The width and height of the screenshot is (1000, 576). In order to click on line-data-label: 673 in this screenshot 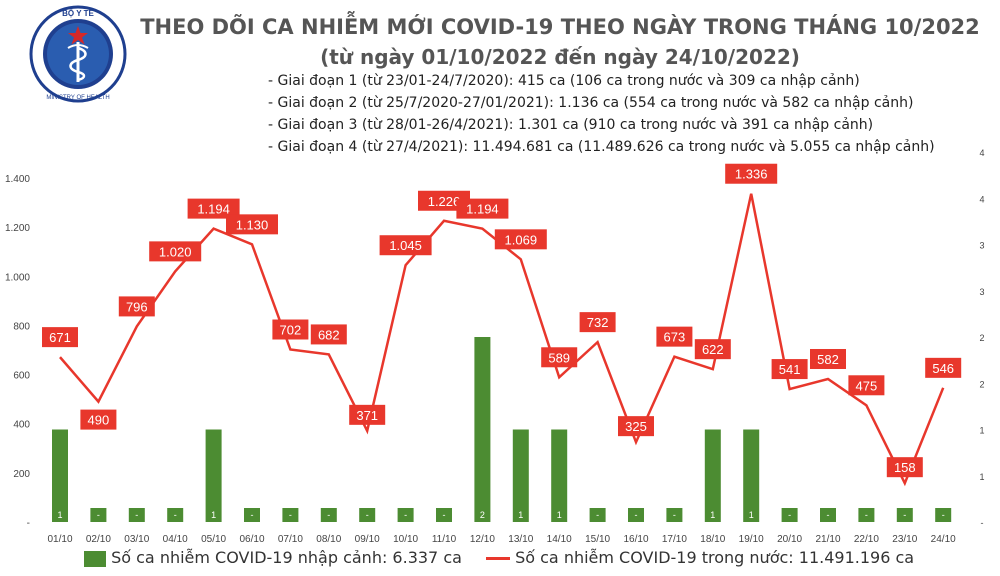, I will do `click(675, 337)`.